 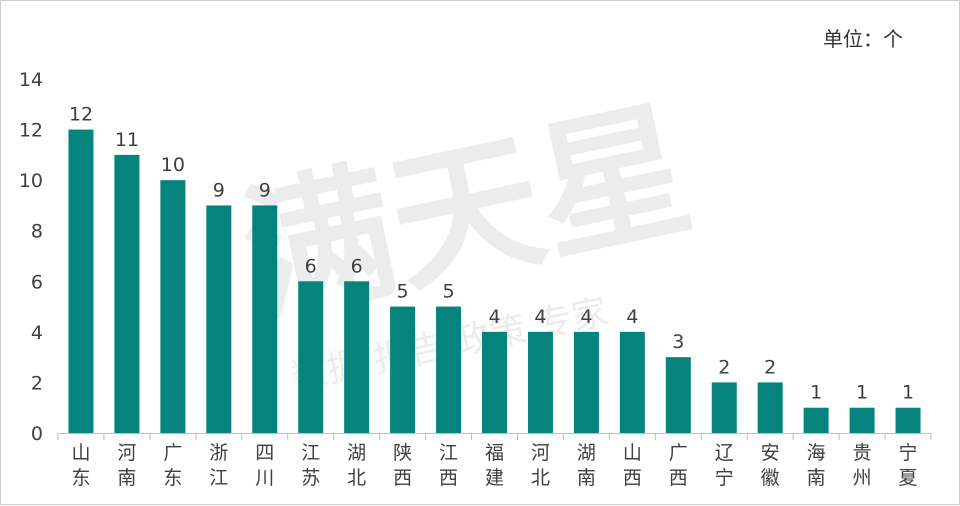 I want to click on x-tick-label: 安徽, so click(x=770, y=465).